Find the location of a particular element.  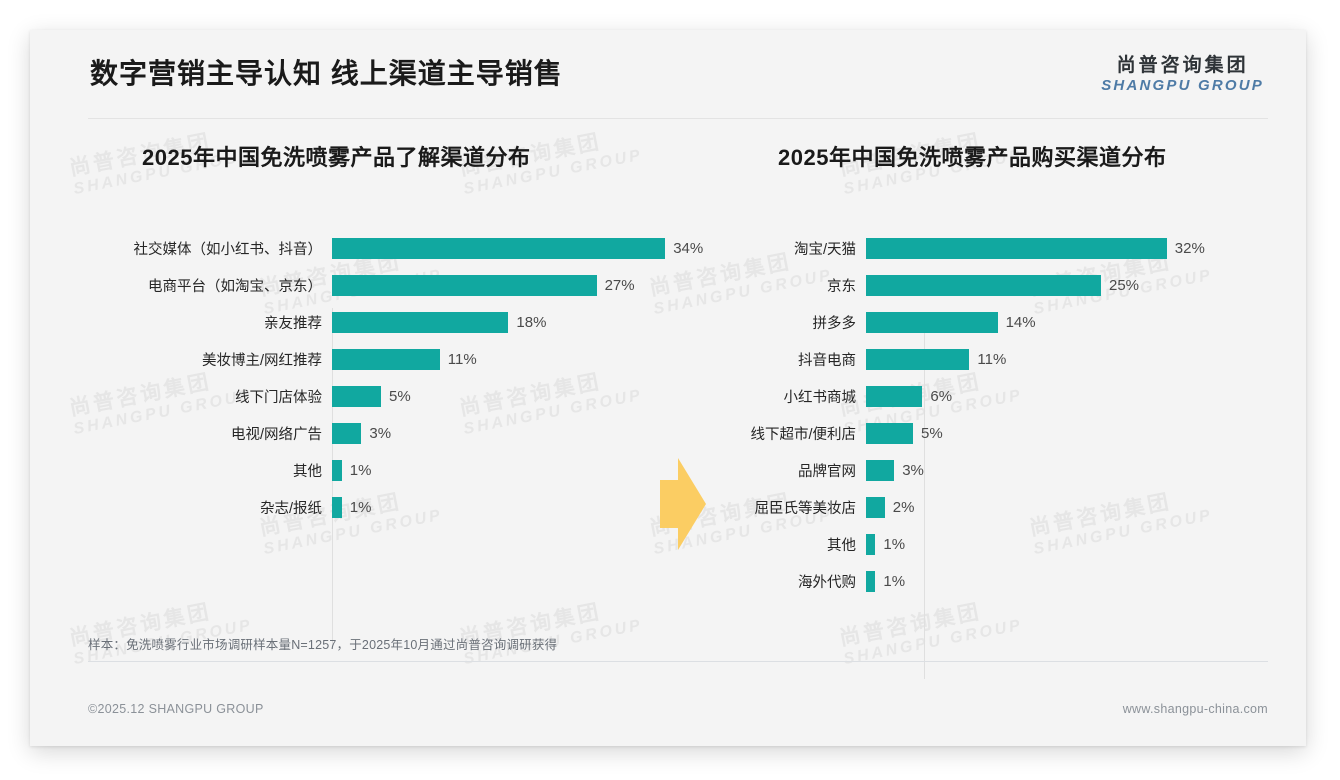

chart-bar-row: 京东 25% is located at coordinates (1010, 285).